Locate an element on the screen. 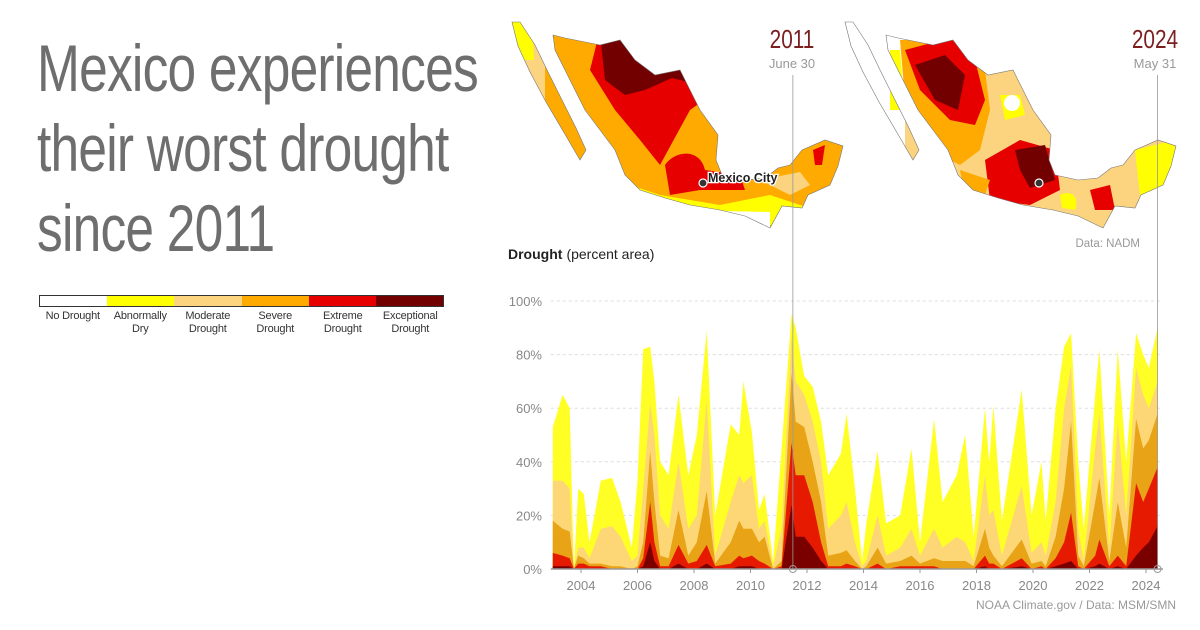  legend-swatch-none is located at coordinates (74, 301).